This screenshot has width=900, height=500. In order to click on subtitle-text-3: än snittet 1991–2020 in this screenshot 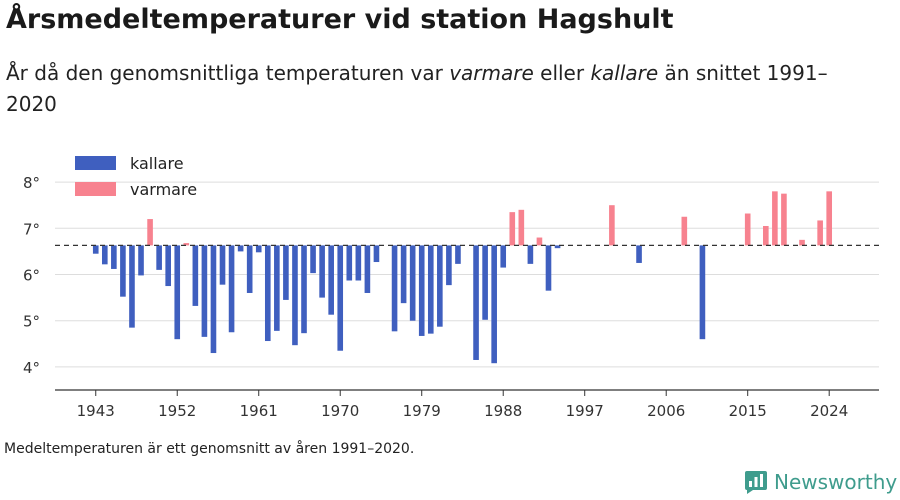, I will do `click(417, 88)`.